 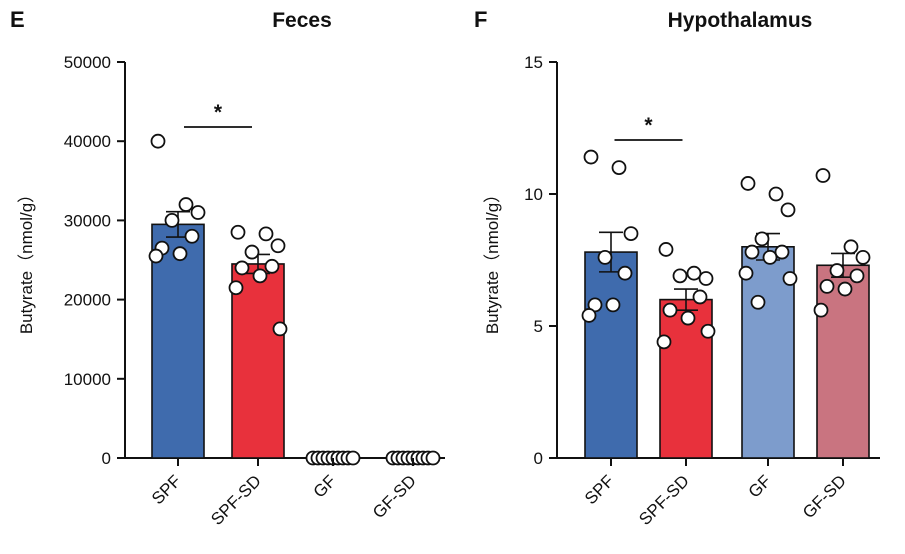 What do you see at coordinates (302, 20) in the screenshot?
I see `chart-title: Feces` at bounding box center [302, 20].